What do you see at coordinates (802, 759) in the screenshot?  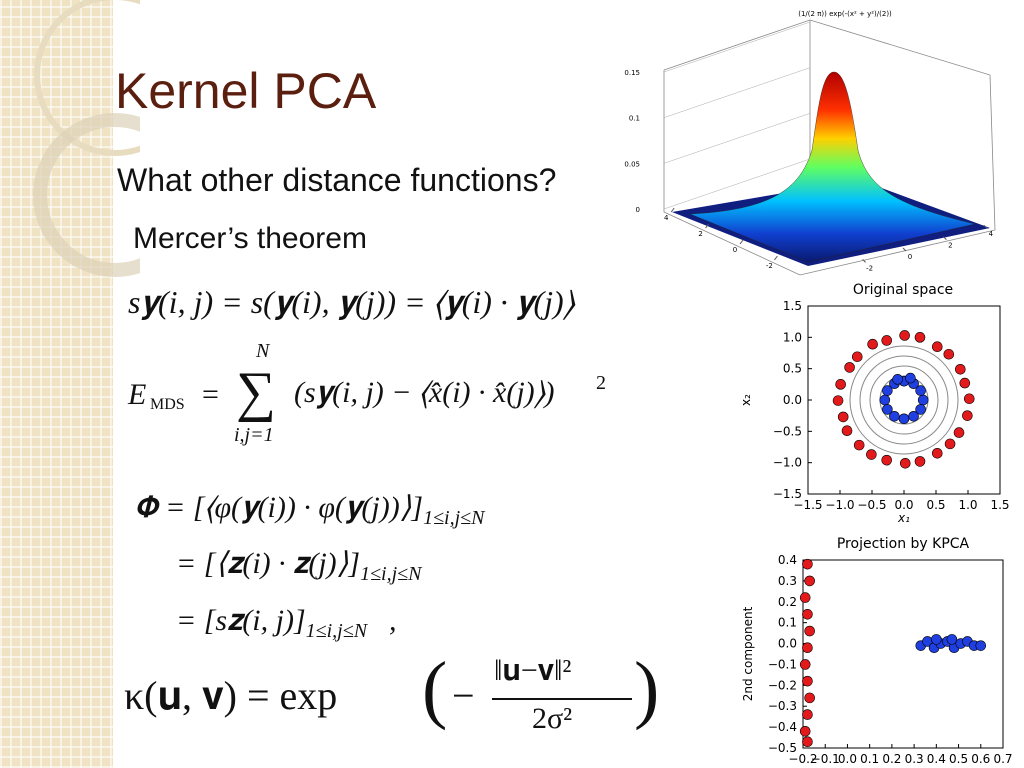 I see `x-tick-label: −0.2` at bounding box center [802, 759].